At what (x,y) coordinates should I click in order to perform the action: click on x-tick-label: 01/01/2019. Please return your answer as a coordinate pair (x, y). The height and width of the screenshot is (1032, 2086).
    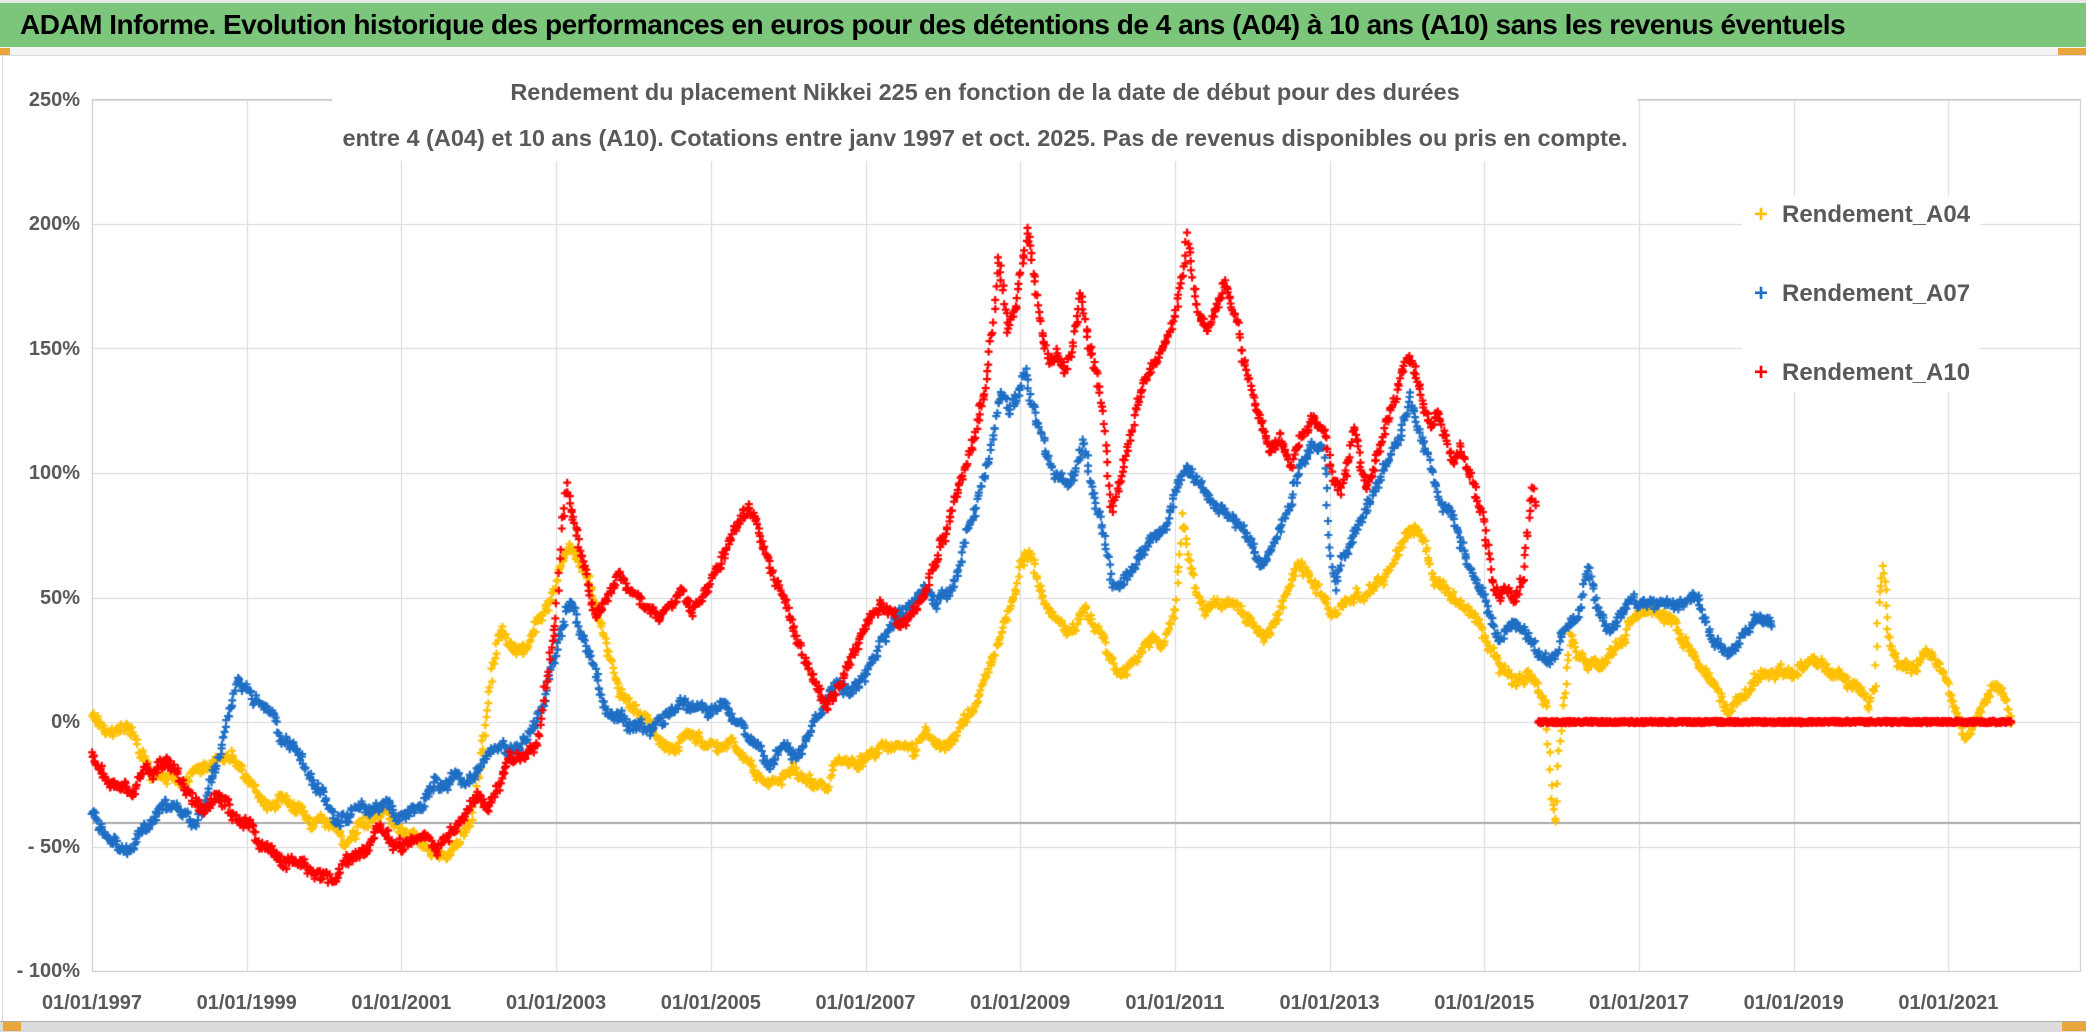
    Looking at the image, I should click on (1793, 1003).